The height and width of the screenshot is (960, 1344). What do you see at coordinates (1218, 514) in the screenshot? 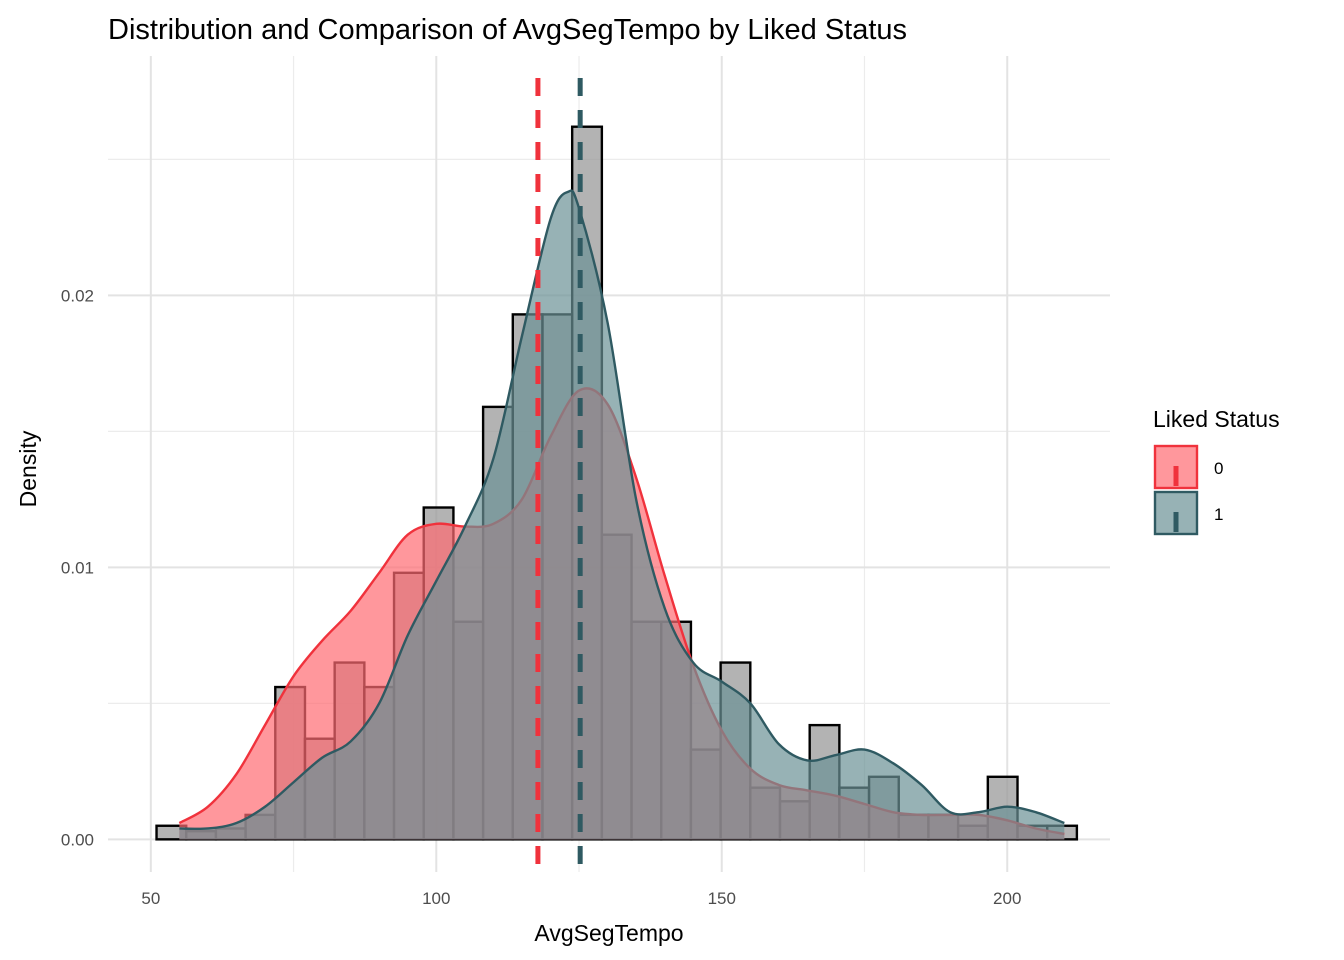
I see `legend-label-1: 1` at bounding box center [1218, 514].